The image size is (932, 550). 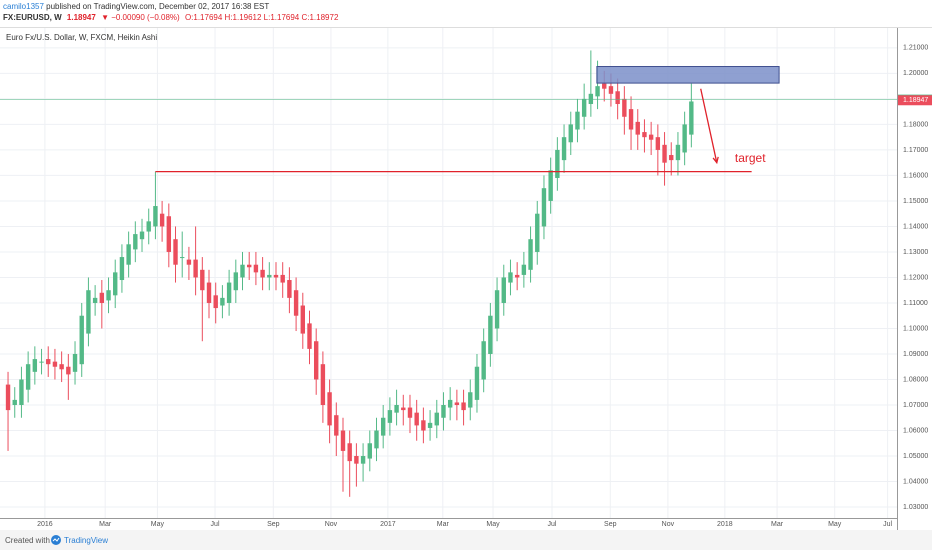 What do you see at coordinates (915, 150) in the screenshot?
I see `y-tick-label: 1.17000` at bounding box center [915, 150].